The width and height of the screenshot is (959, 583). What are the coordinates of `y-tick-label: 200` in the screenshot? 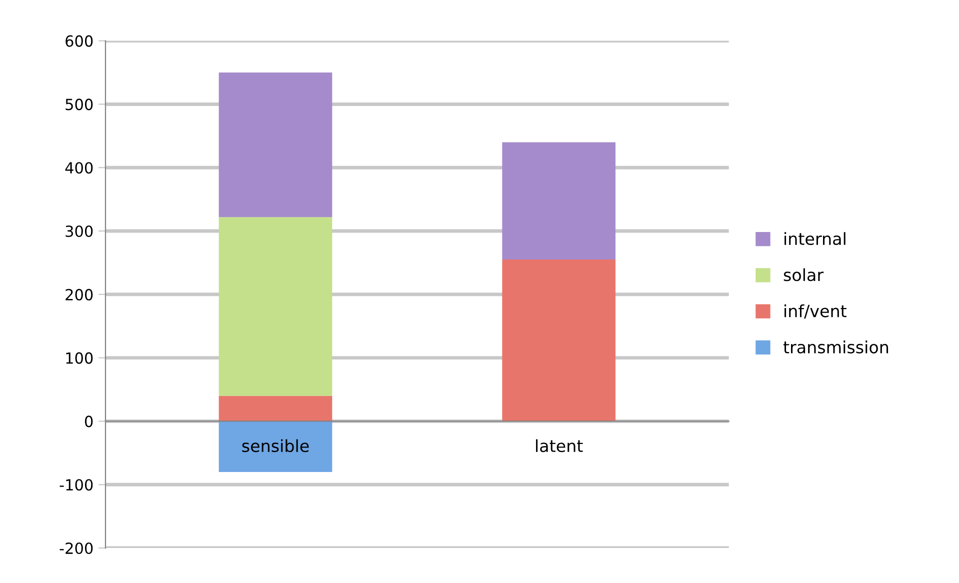 It's located at (79, 294).